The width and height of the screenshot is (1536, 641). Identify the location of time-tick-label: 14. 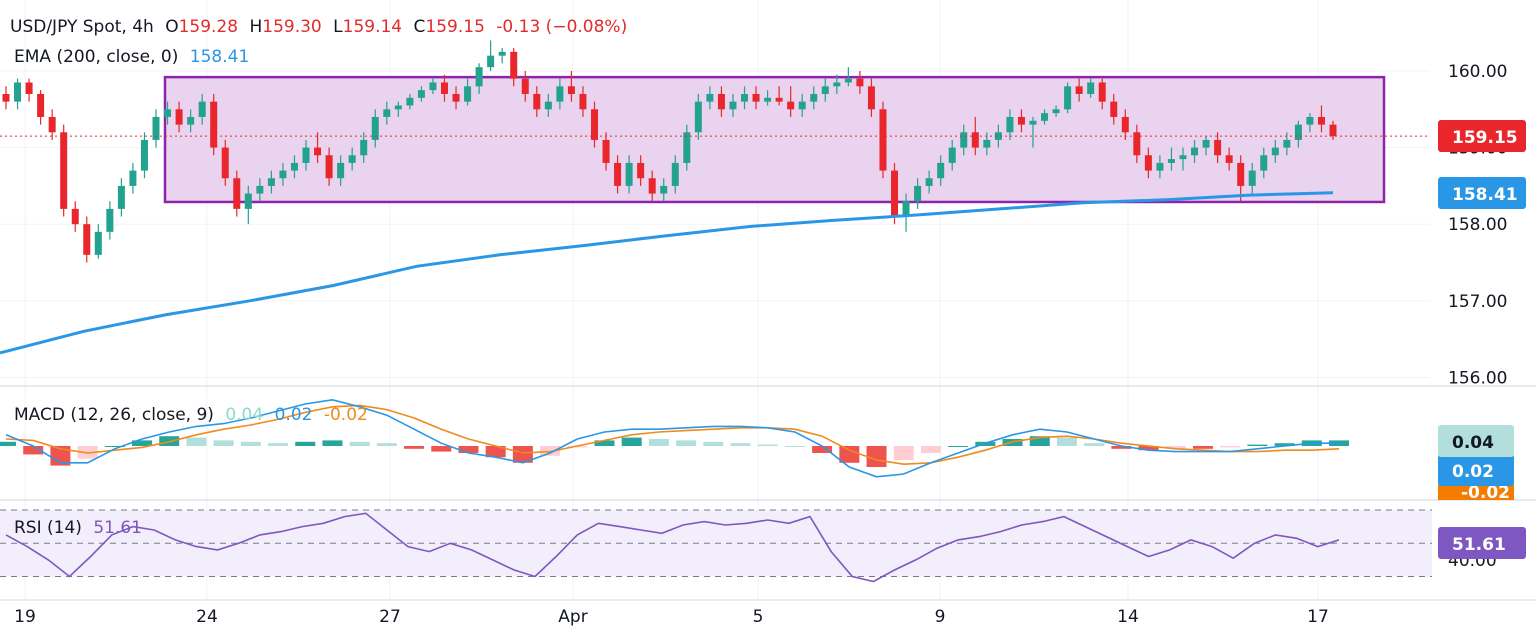
(1128, 617).